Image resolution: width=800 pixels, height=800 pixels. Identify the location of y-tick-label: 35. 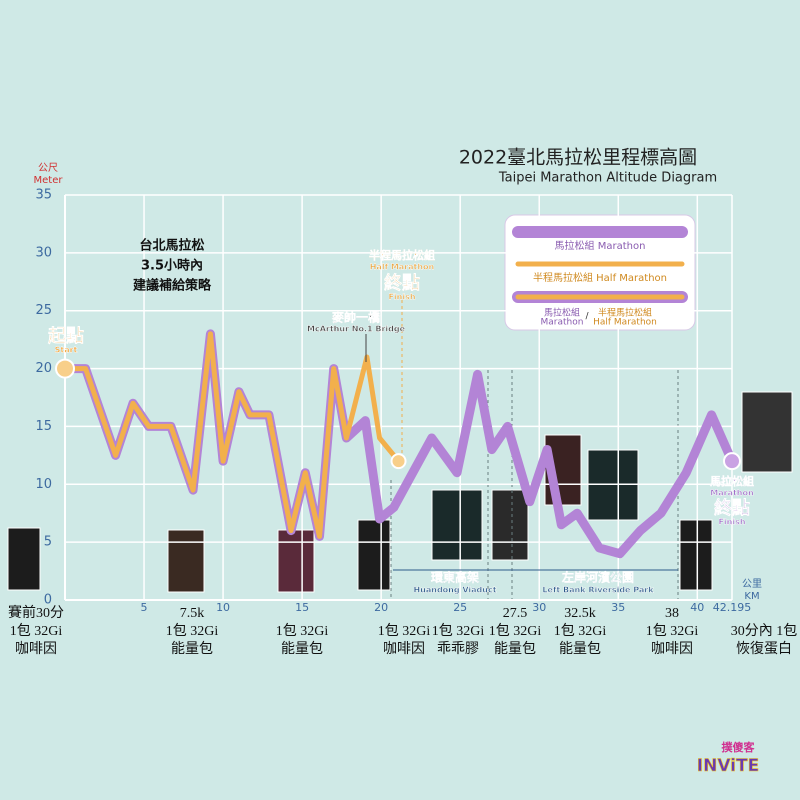
(43, 195).